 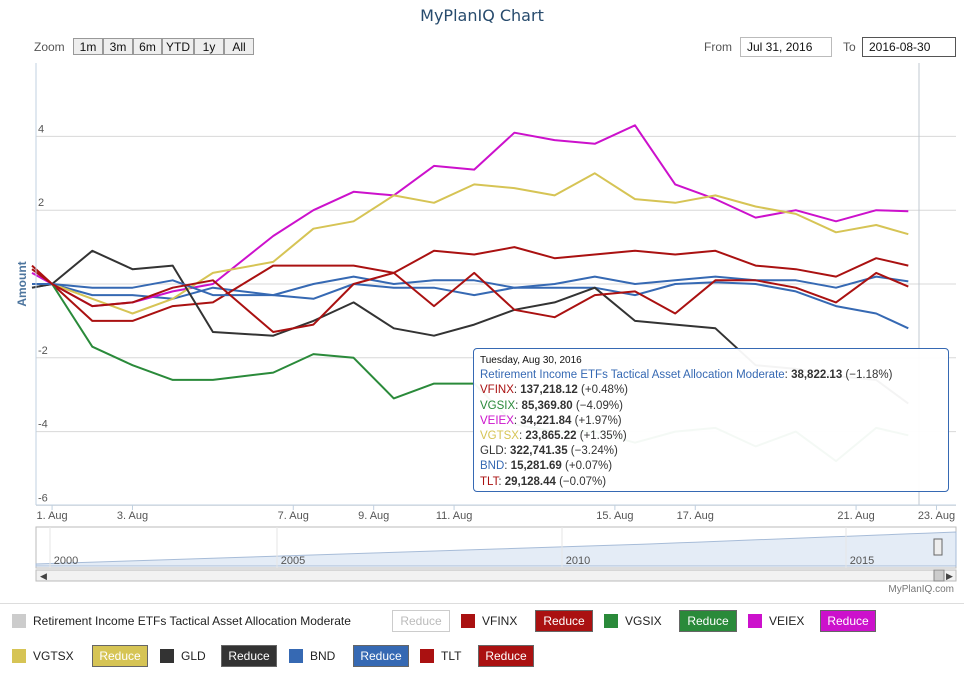 I want to click on navigator-year-label: 2000, so click(x=66, y=561).